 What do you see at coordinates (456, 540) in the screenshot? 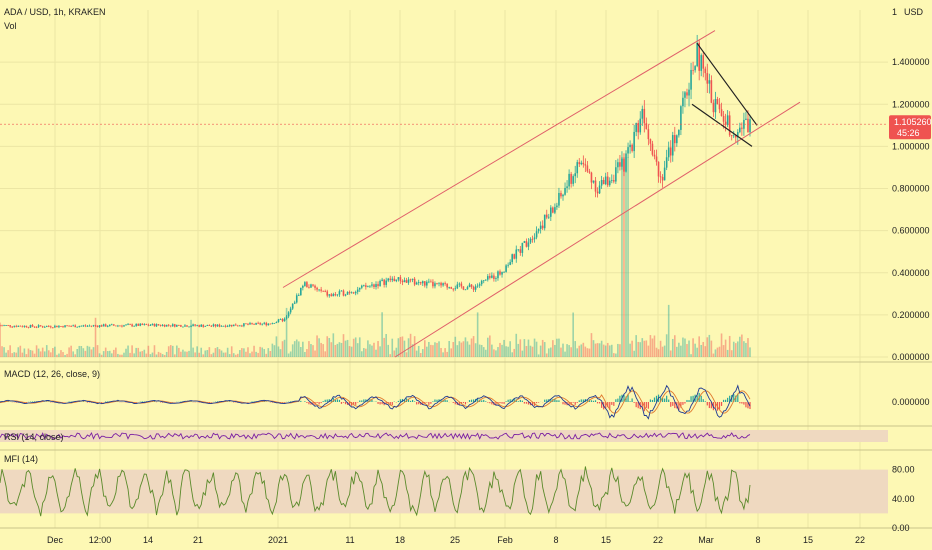
I see `time-axis: Dec 12:00 14 21 2021 11 18 25 Feb 8 15 22 Mar 8 15 22` at bounding box center [456, 540].